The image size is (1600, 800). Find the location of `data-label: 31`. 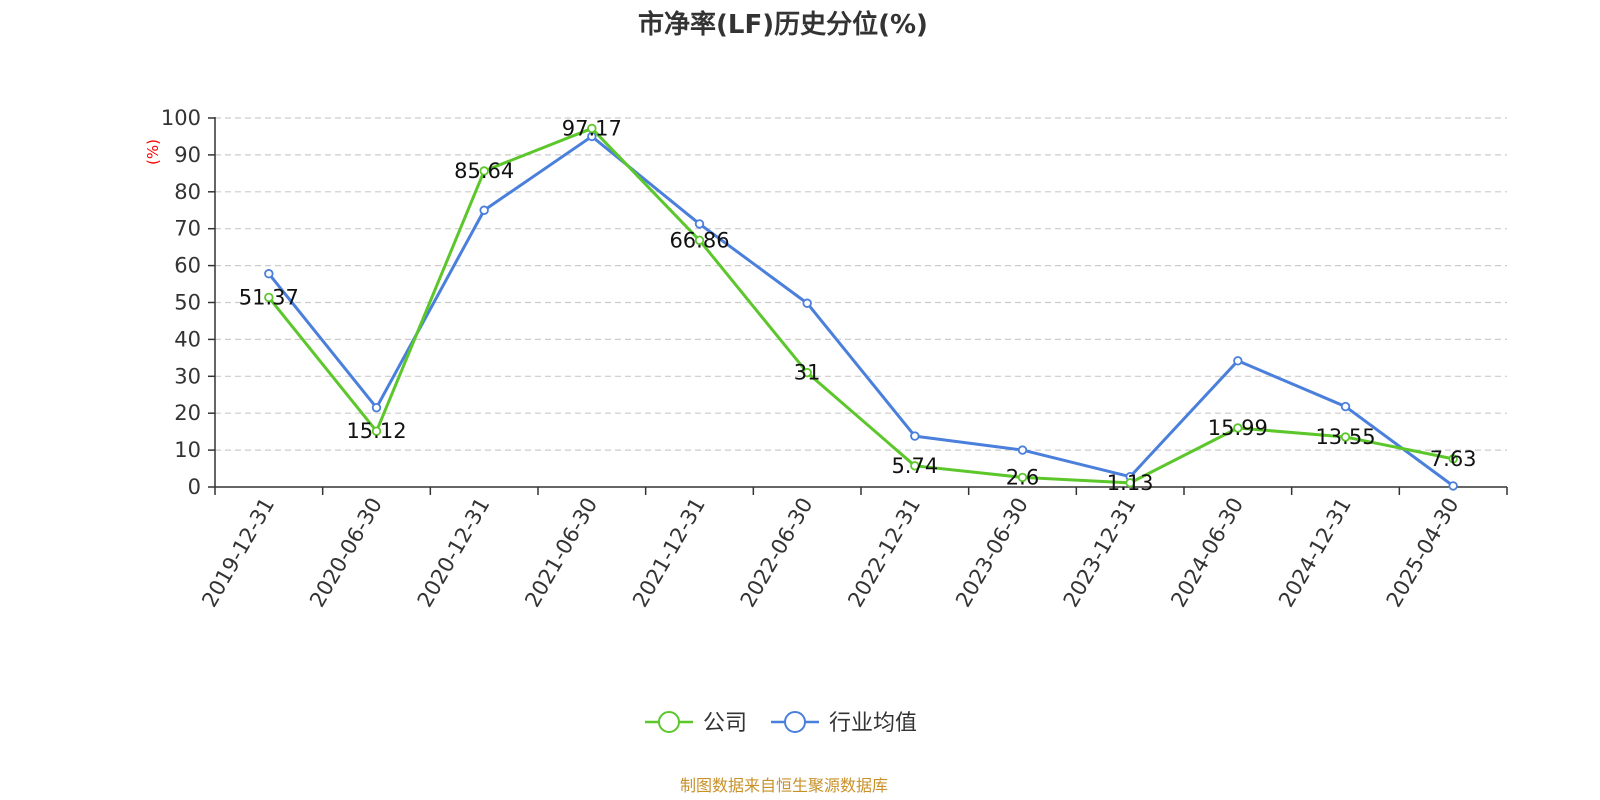

data-label: 31 is located at coordinates (807, 373).